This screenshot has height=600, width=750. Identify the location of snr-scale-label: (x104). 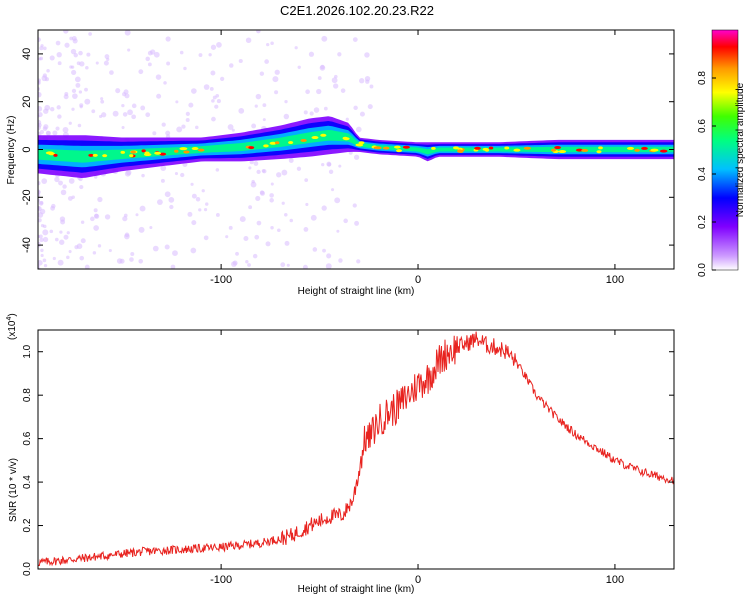
(12, 326).